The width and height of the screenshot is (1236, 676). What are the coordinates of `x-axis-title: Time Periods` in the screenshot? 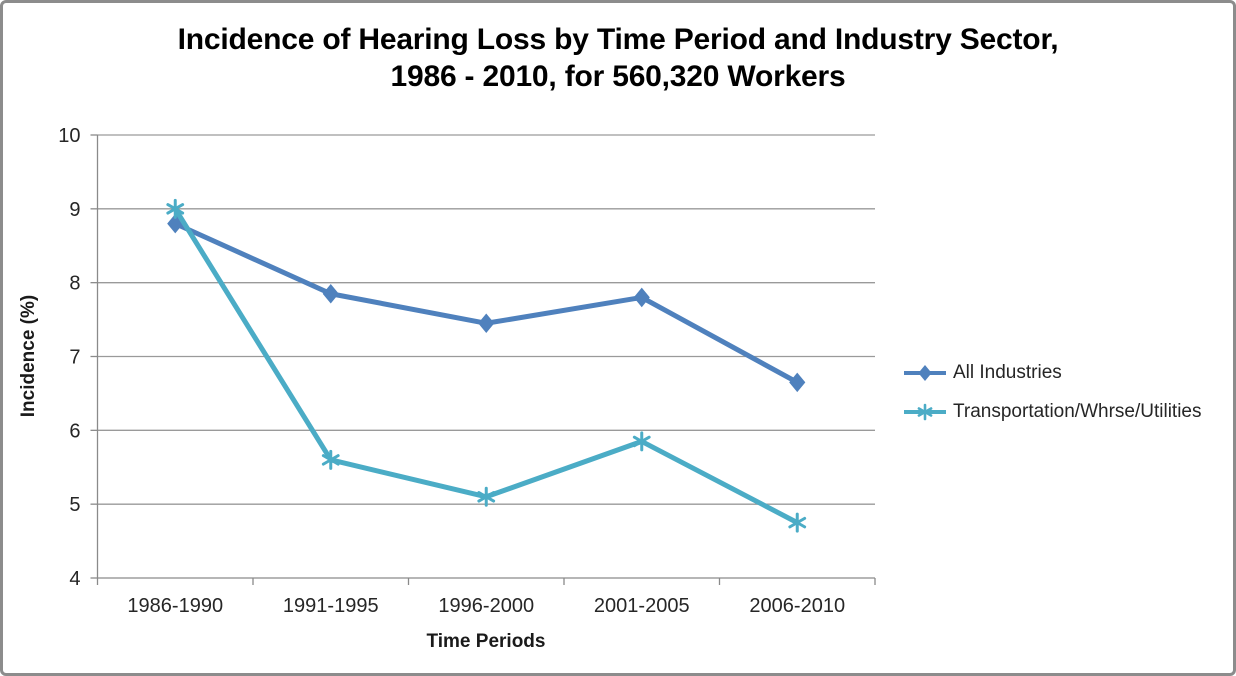 It's located at (486, 641).